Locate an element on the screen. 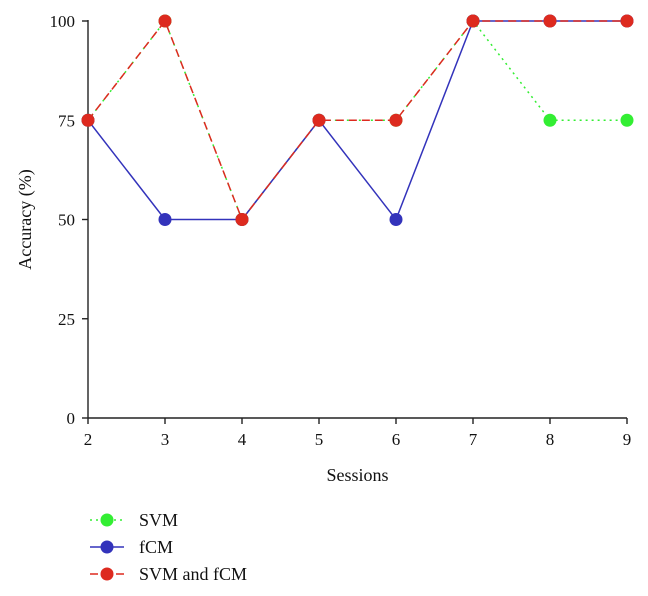  x-tick-label: 9 is located at coordinates (627, 439).